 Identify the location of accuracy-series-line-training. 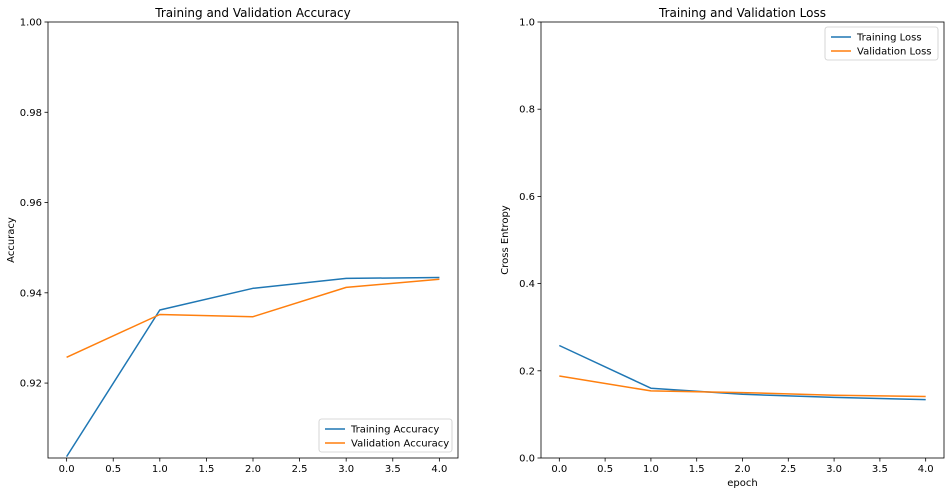
(252, 367).